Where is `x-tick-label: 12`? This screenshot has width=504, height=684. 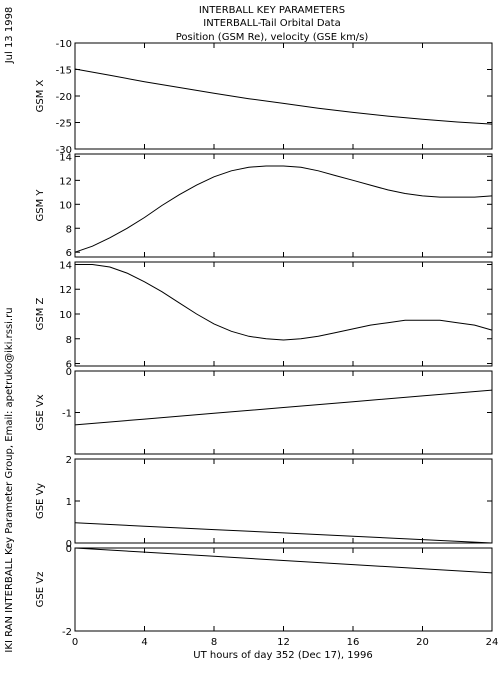
x-tick-label: 12 is located at coordinates (283, 642).